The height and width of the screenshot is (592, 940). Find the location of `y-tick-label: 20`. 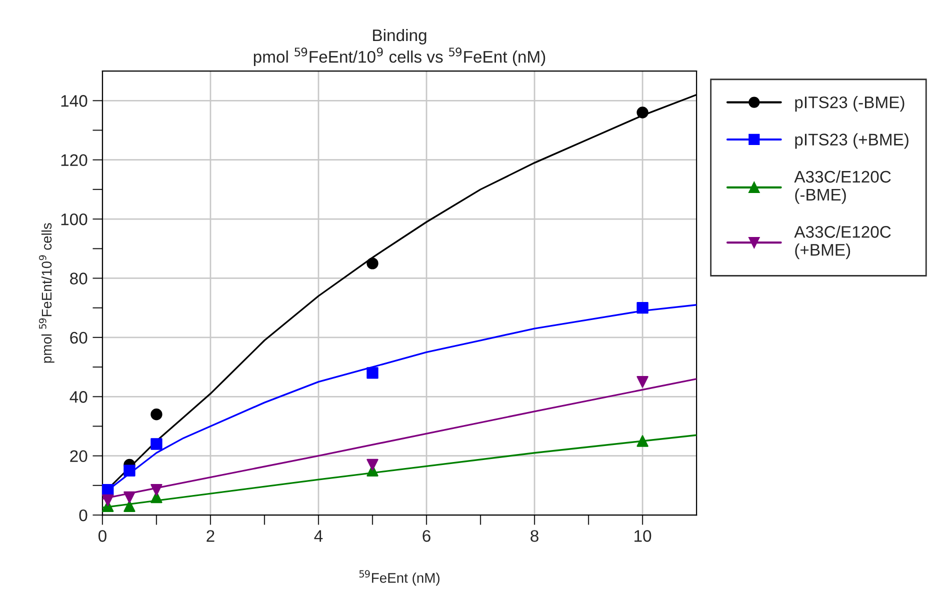

y-tick-label: 20 is located at coordinates (79, 456).